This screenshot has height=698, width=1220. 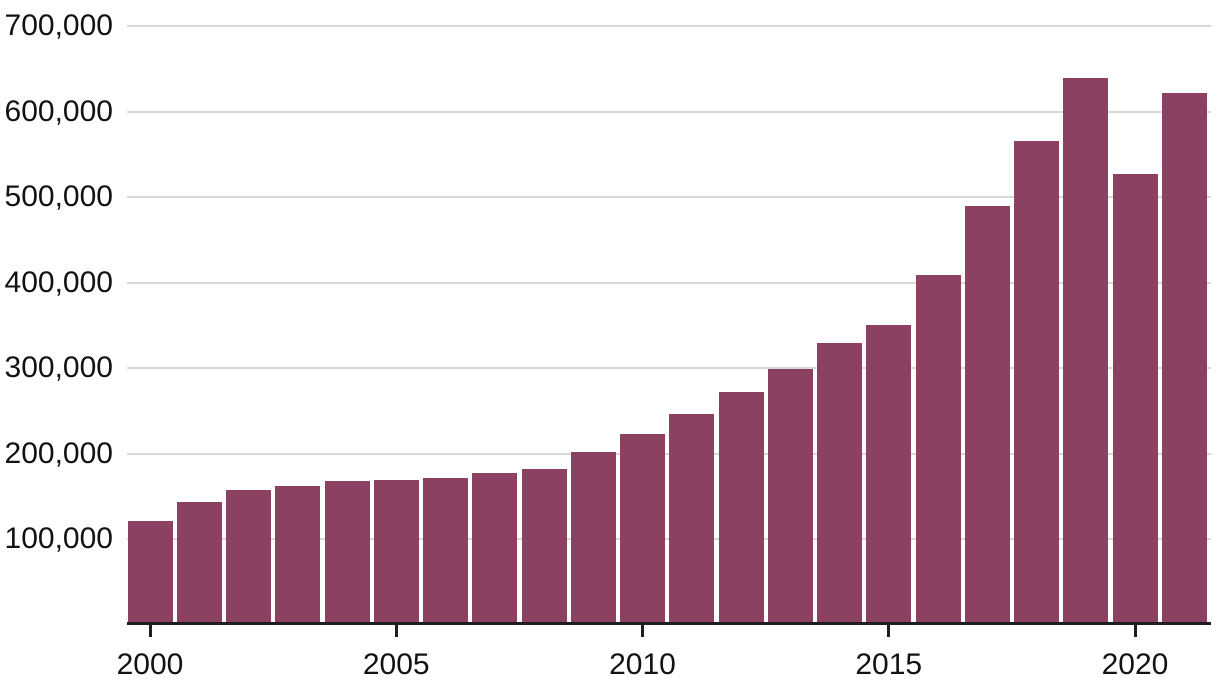 I want to click on y-axis-tick-label: 300,000, so click(x=58, y=368).